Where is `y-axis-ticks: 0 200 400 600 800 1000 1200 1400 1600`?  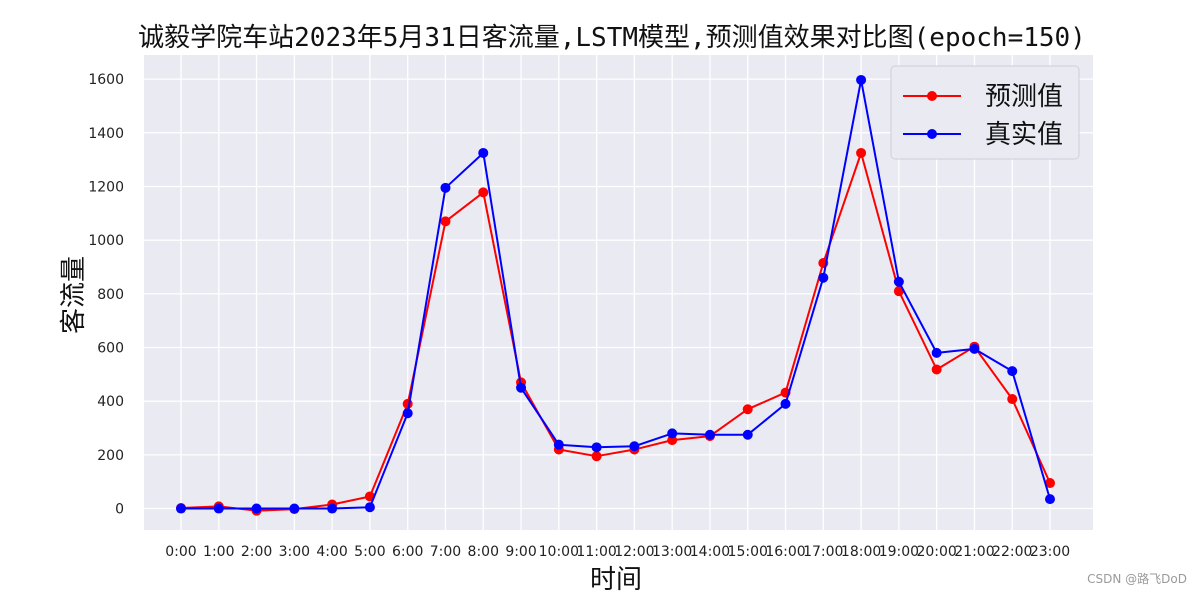
y-axis-ticks: 0 200 400 600 800 1000 1200 1400 1600 is located at coordinates (106, 294).